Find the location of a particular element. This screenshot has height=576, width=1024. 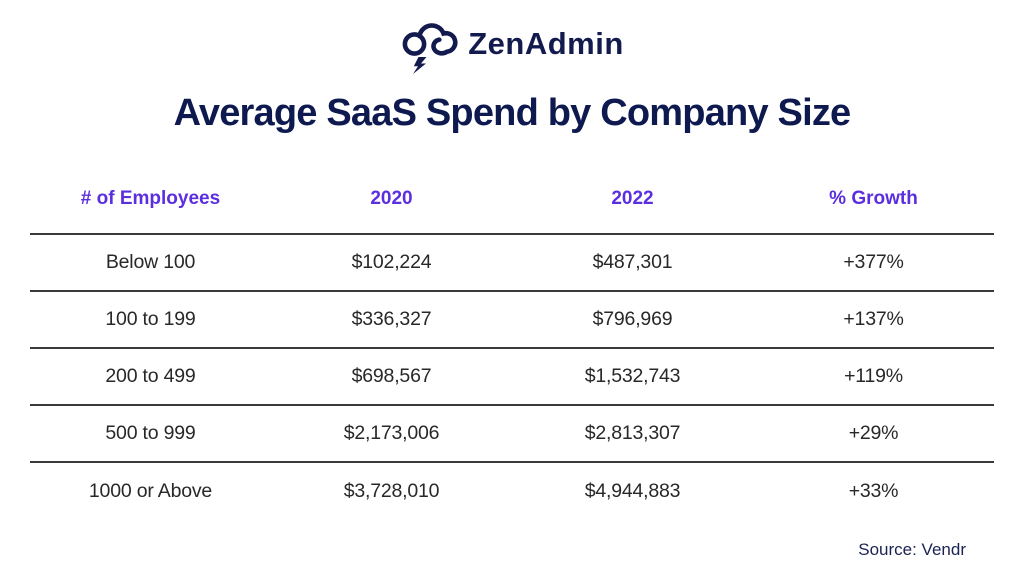

cell-employees: 200 to 499 is located at coordinates (150, 377).